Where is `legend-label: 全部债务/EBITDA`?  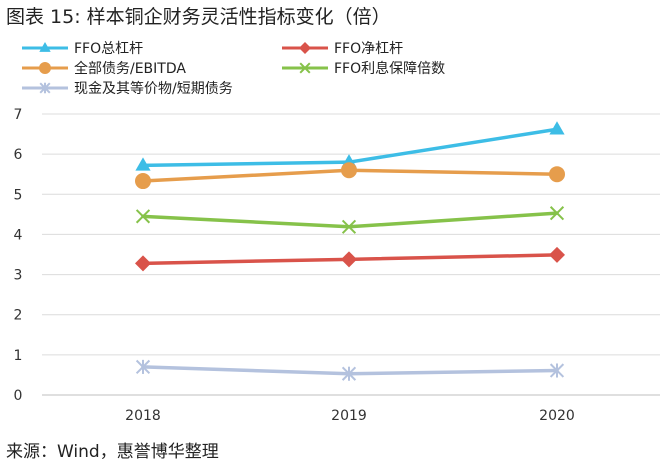
legend-label: 全部债务/EBITDA is located at coordinates (130, 68).